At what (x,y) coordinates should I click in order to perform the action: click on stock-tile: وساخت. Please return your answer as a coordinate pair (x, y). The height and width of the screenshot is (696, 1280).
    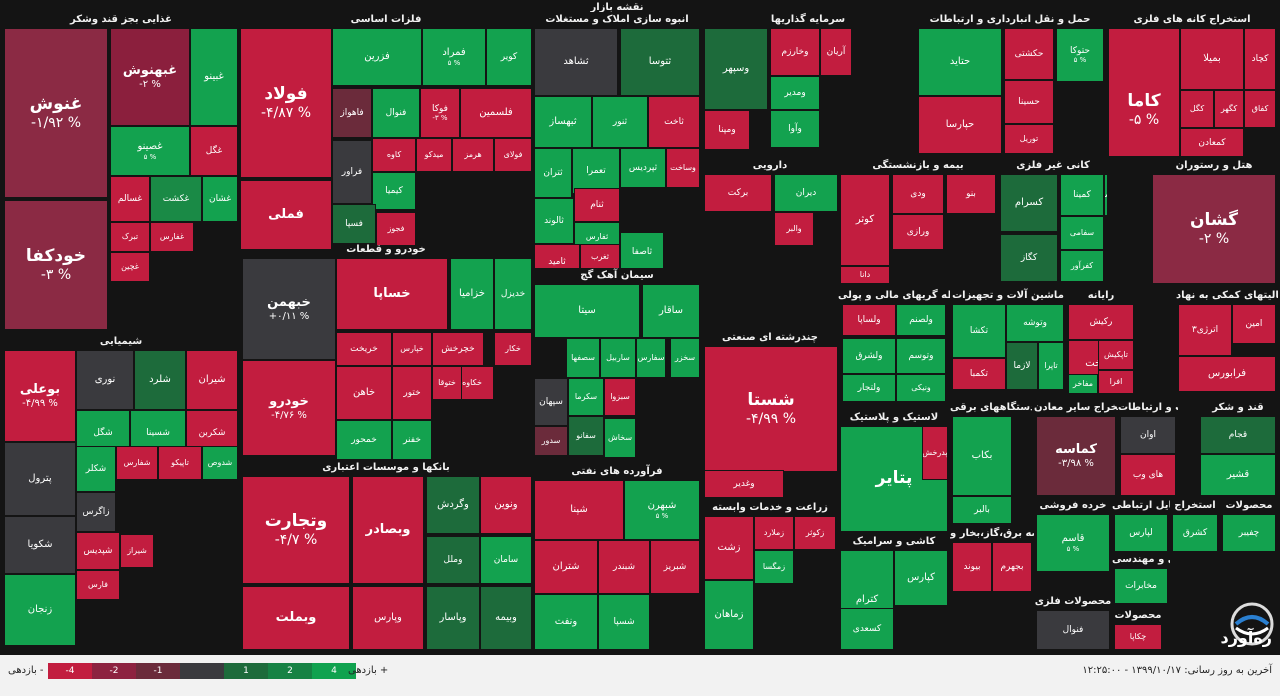
    Looking at the image, I should click on (683, 168).